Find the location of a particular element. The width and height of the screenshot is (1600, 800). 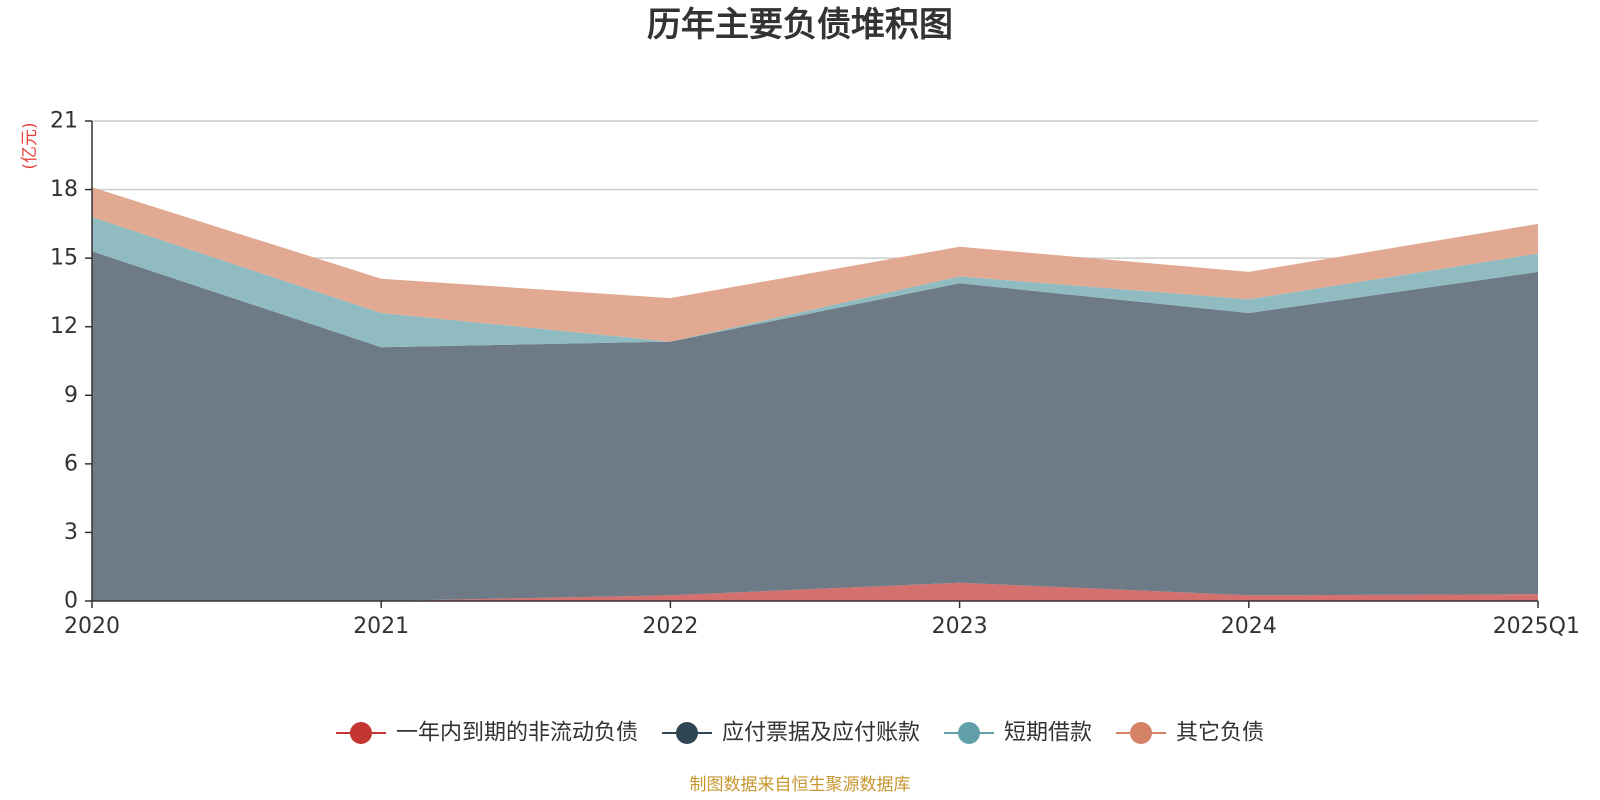

x-tick-label: 2023 is located at coordinates (960, 626).